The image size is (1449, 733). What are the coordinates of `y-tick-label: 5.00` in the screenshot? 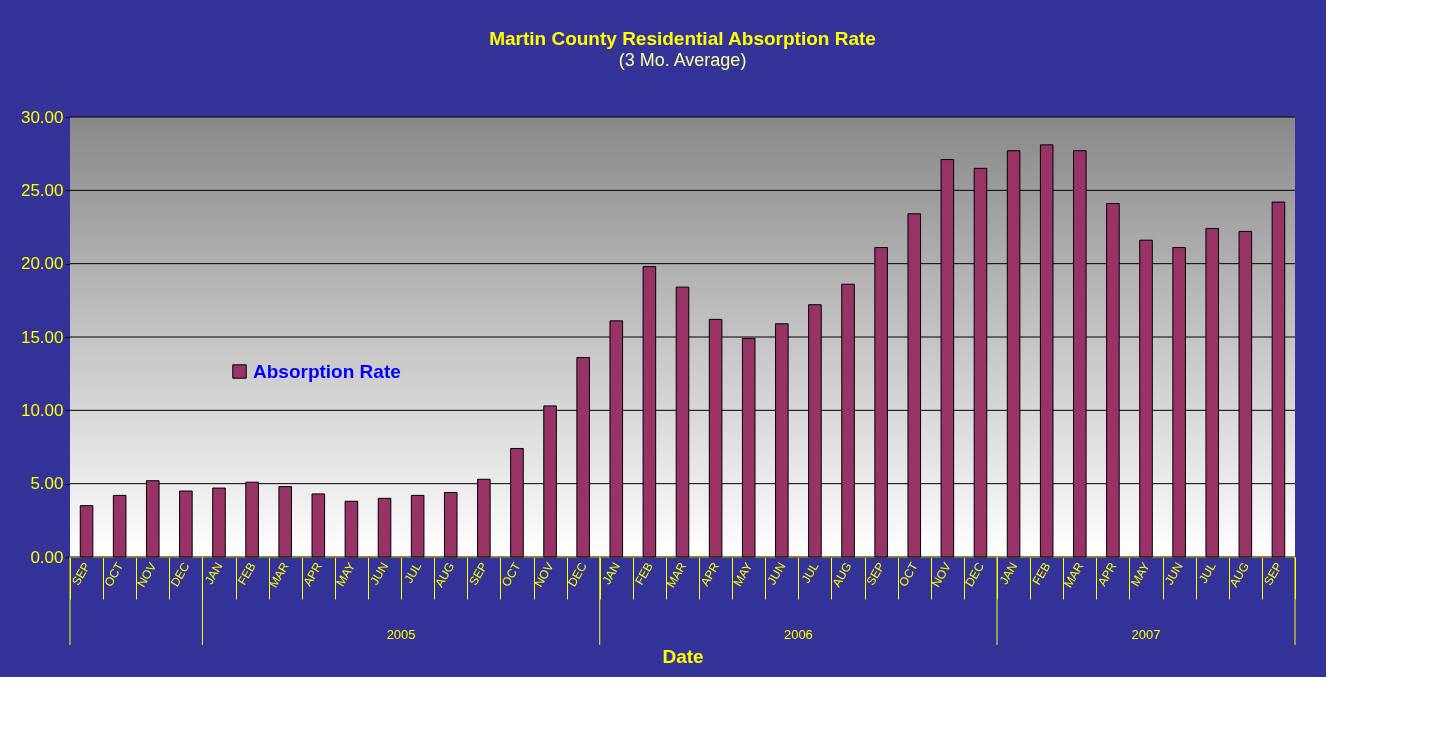 It's located at (47, 484).